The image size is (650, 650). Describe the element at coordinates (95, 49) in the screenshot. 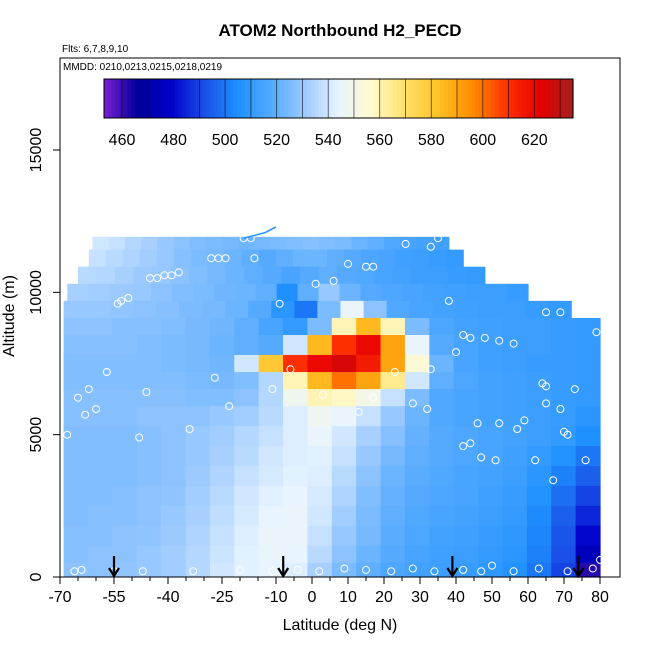

I see `flights-label: Flts: 6,7,8,9,10` at that location.